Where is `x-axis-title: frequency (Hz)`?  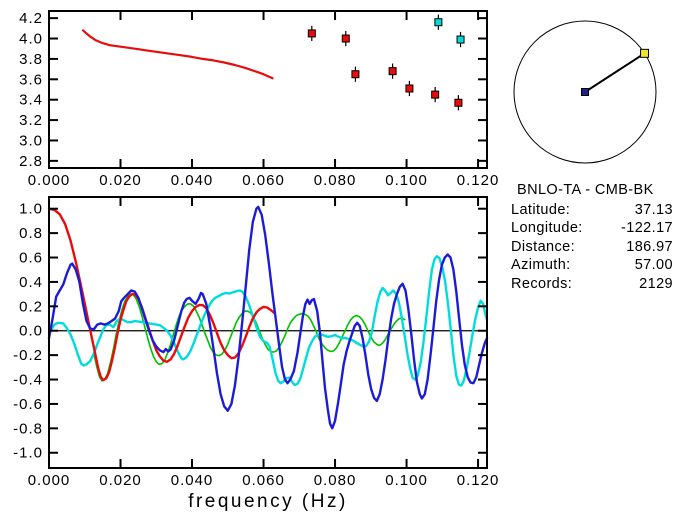
x-axis-title: frequency (Hz) is located at coordinates (268, 501).